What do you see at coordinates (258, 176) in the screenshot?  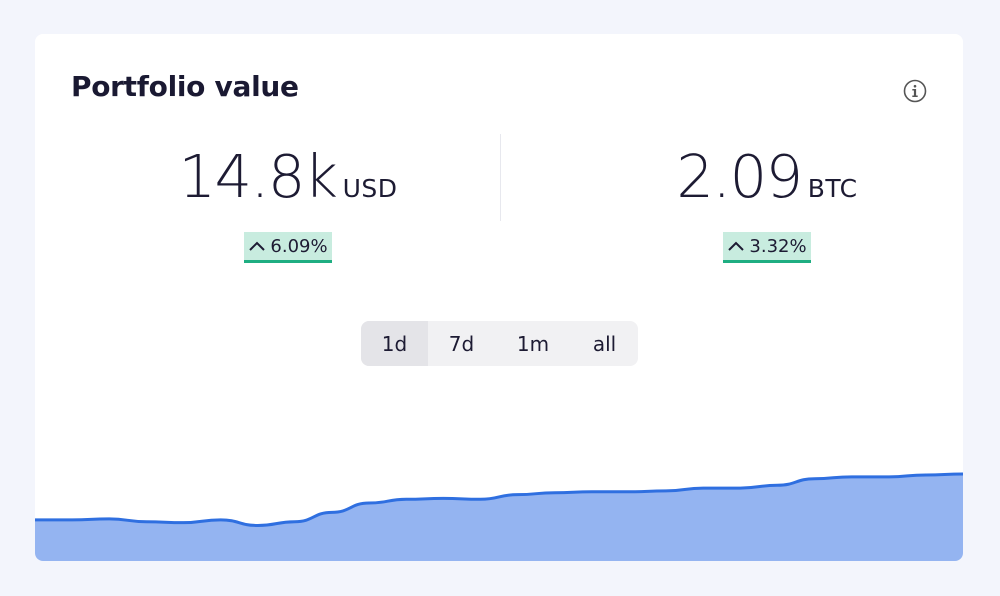 I see `usd-value: 14.8k` at bounding box center [258, 176].